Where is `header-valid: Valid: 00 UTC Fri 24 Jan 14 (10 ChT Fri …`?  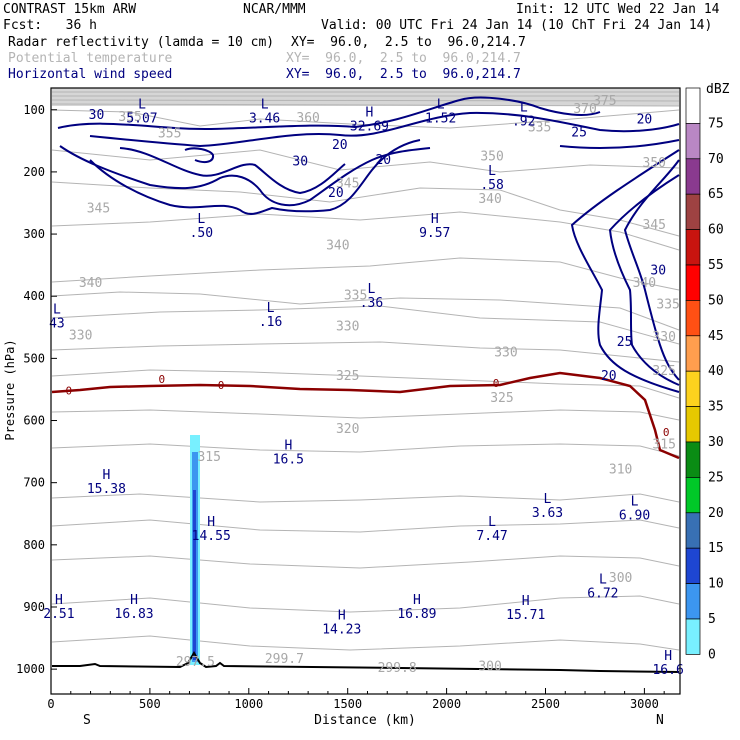
header-valid: Valid: 00 UTC Fri 24 Jan 14 (10 ChT Fri … is located at coordinates (517, 25).